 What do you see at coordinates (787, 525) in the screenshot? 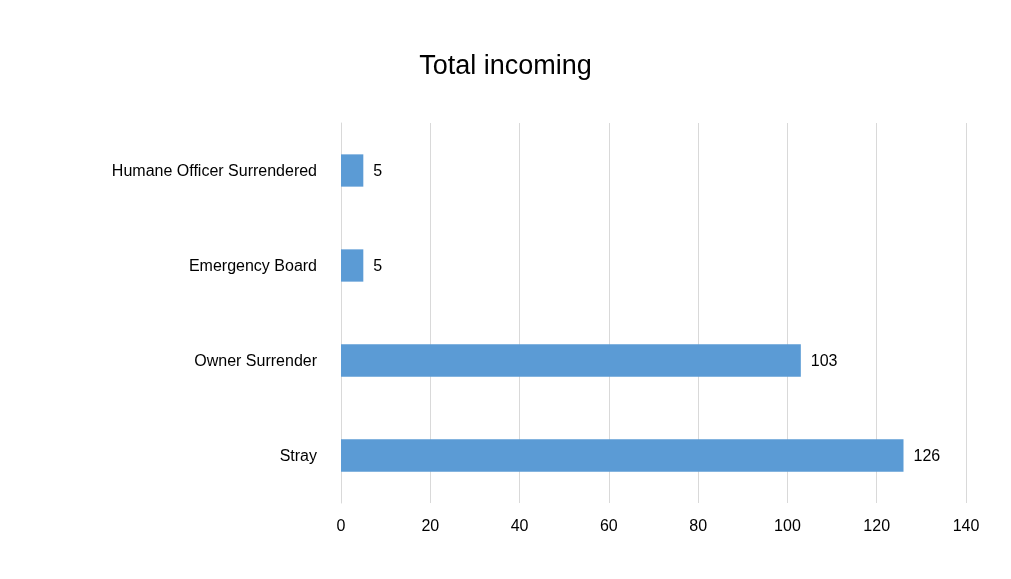
I see `x-tick-label: 100` at bounding box center [787, 525].